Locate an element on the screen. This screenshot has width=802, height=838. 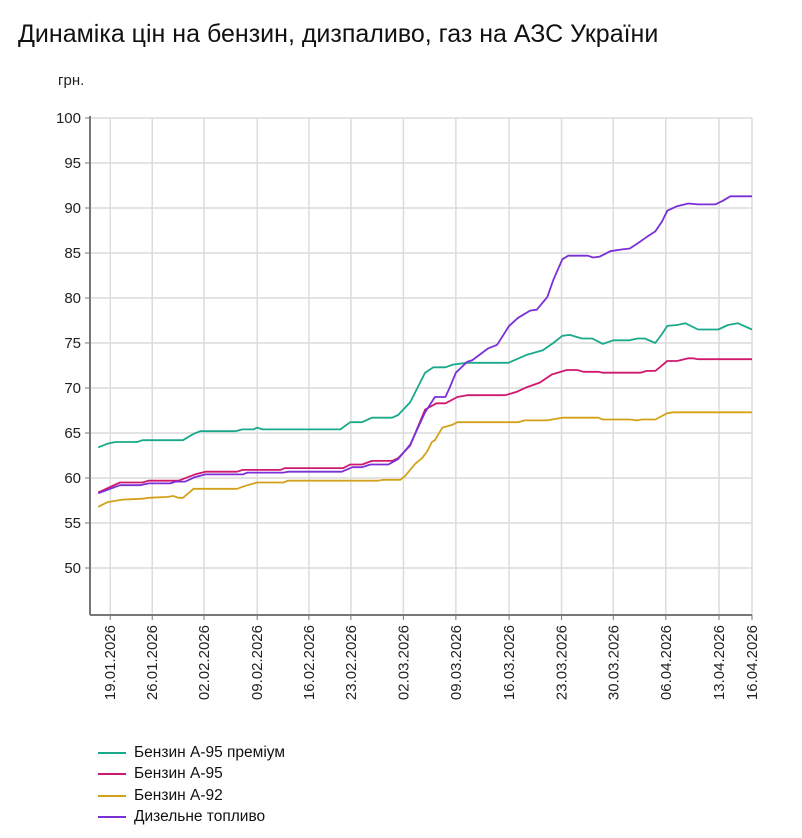
x-tick-label: 26.01.2026 is located at coordinates (152, 662).